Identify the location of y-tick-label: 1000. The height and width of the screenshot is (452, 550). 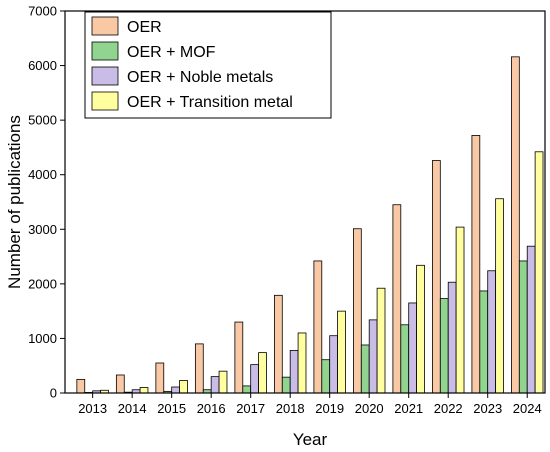
(42, 338).